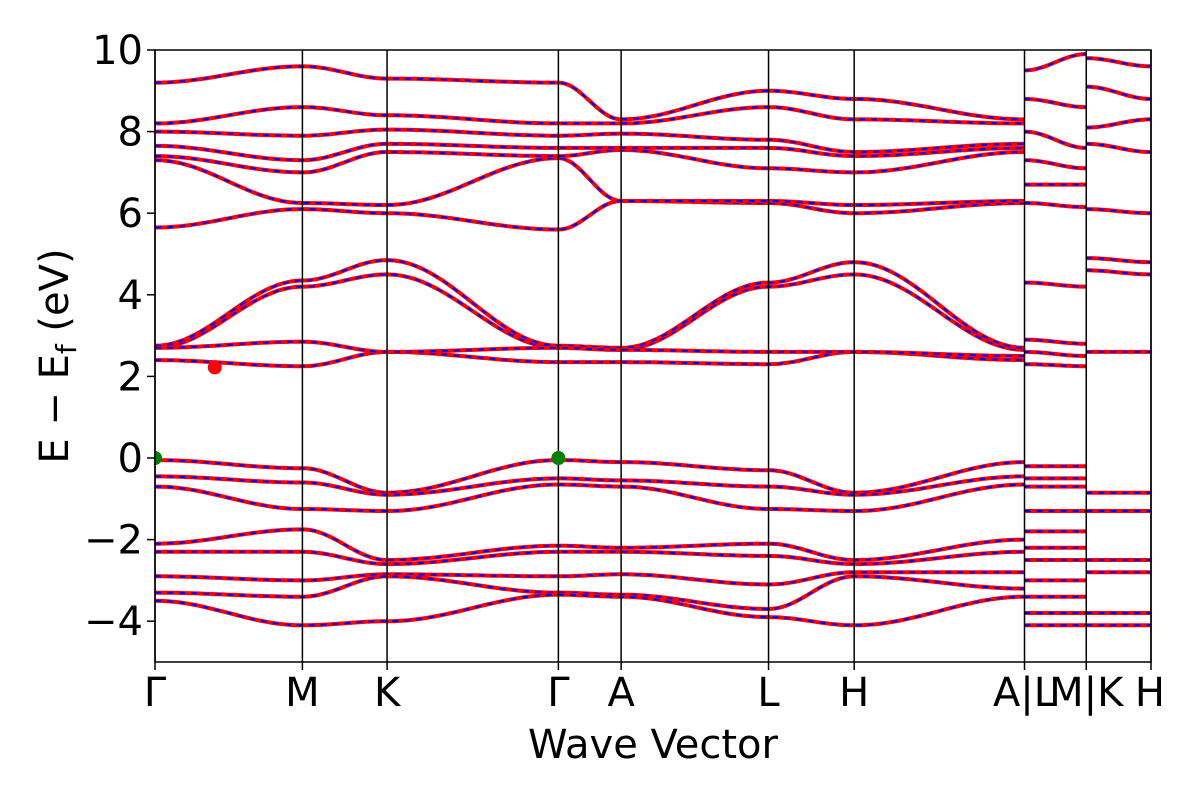  Describe the element at coordinates (113, 622) in the screenshot. I see `y-tick-label-0: −4` at that location.